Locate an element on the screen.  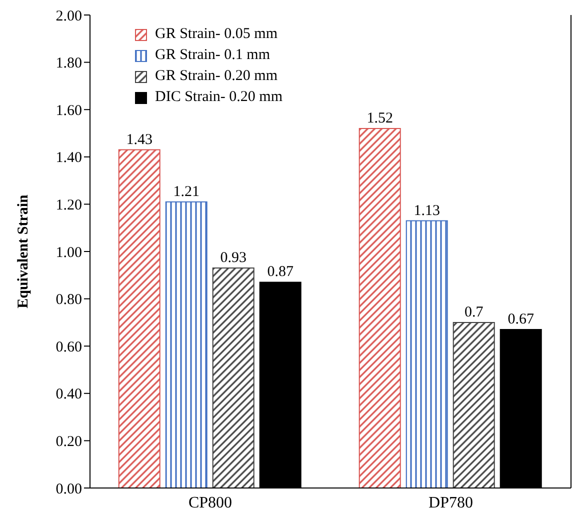
y-tick-label: 2.00 is located at coordinates (69, 16).